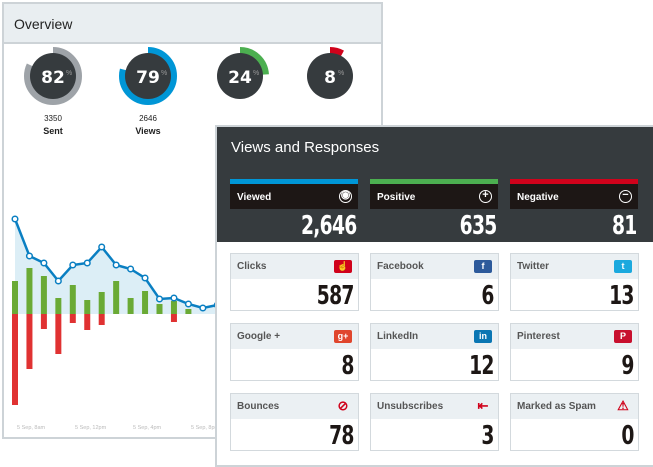  I want to click on donut-value: 79, so click(148, 78).